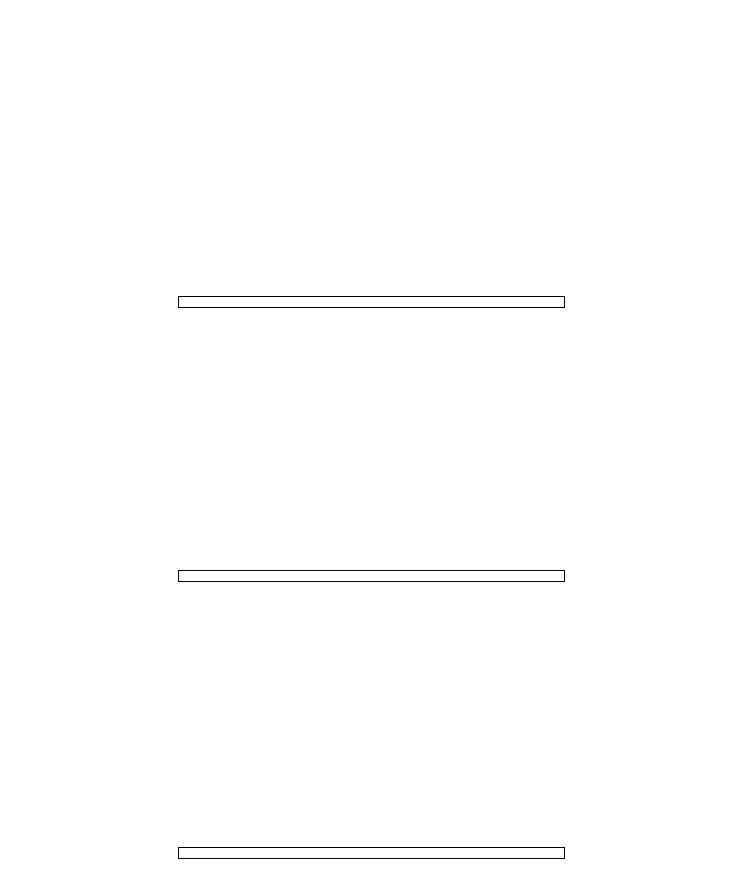  What do you see at coordinates (371, 853) in the screenshot?
I see `colorbar-diff` at bounding box center [371, 853].